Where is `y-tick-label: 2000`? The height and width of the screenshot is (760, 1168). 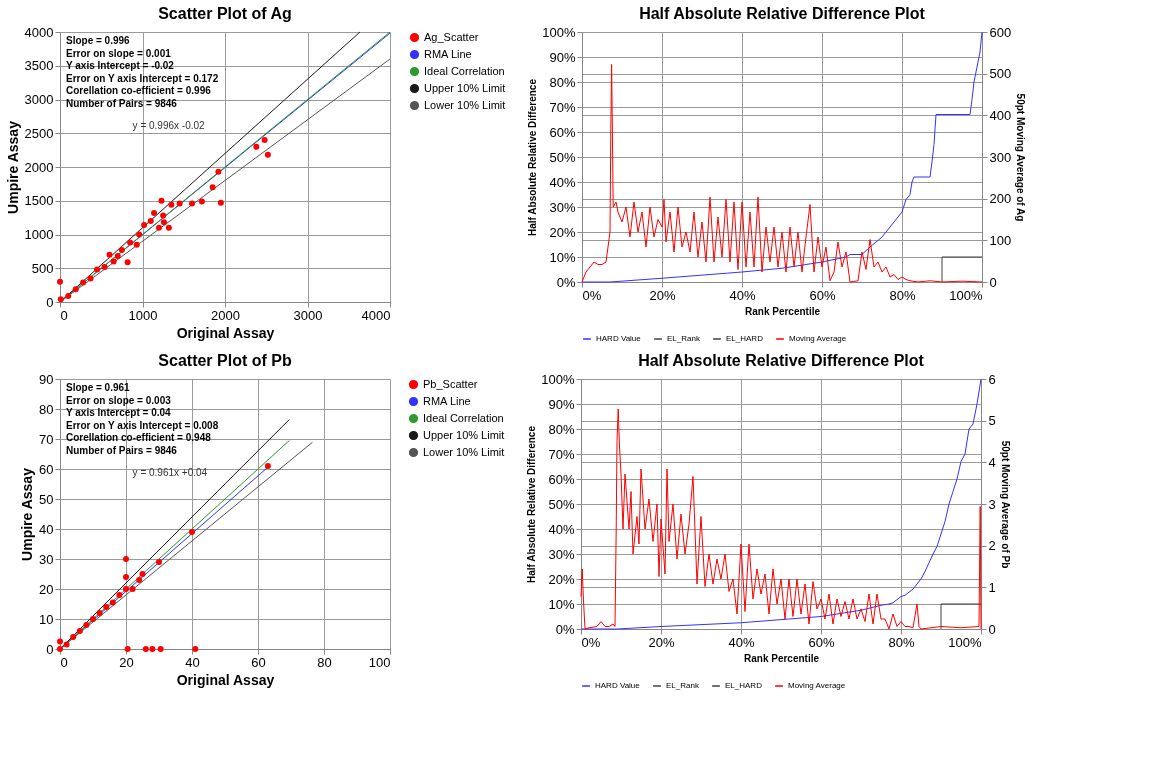
y-tick-label: 2000 is located at coordinates (39, 167).